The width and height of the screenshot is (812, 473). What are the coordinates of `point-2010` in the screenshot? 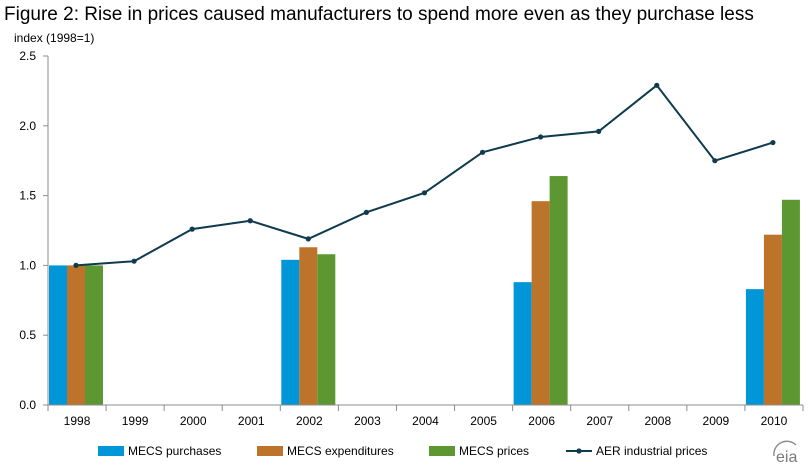 It's located at (773, 142).